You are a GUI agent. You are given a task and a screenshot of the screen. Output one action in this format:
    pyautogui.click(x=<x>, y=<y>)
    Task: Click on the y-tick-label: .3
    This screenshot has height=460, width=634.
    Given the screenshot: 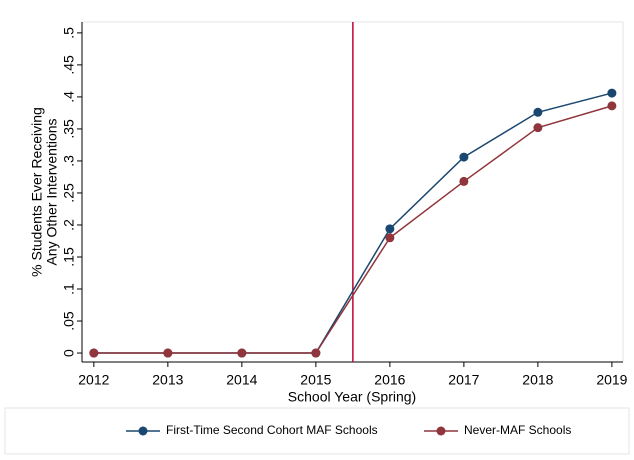 What is the action you would take?
    pyautogui.click(x=69, y=161)
    